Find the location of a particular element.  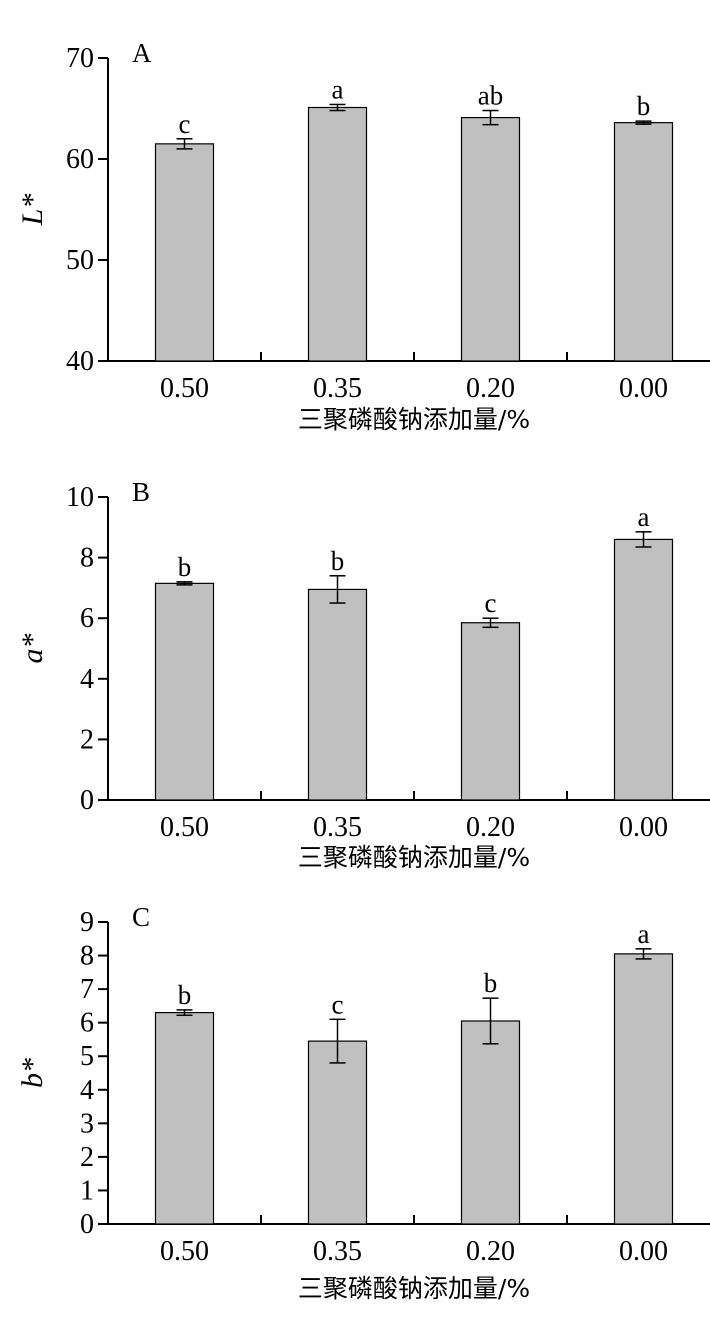

panel-letter: C is located at coordinates (141, 917).